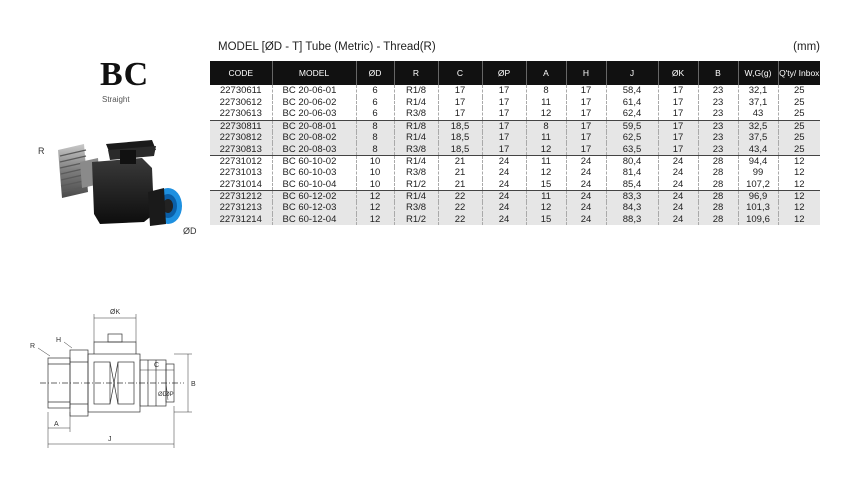  What do you see at coordinates (314, 219) in the screenshot?
I see `table-cell: BC 60-12-04` at bounding box center [314, 219].